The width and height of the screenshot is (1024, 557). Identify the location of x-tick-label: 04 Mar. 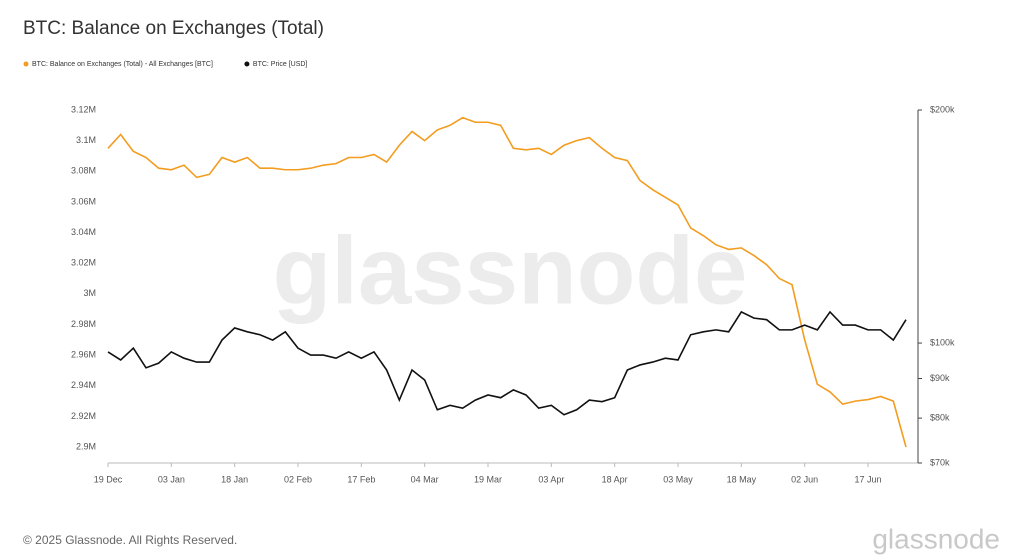
(425, 479).